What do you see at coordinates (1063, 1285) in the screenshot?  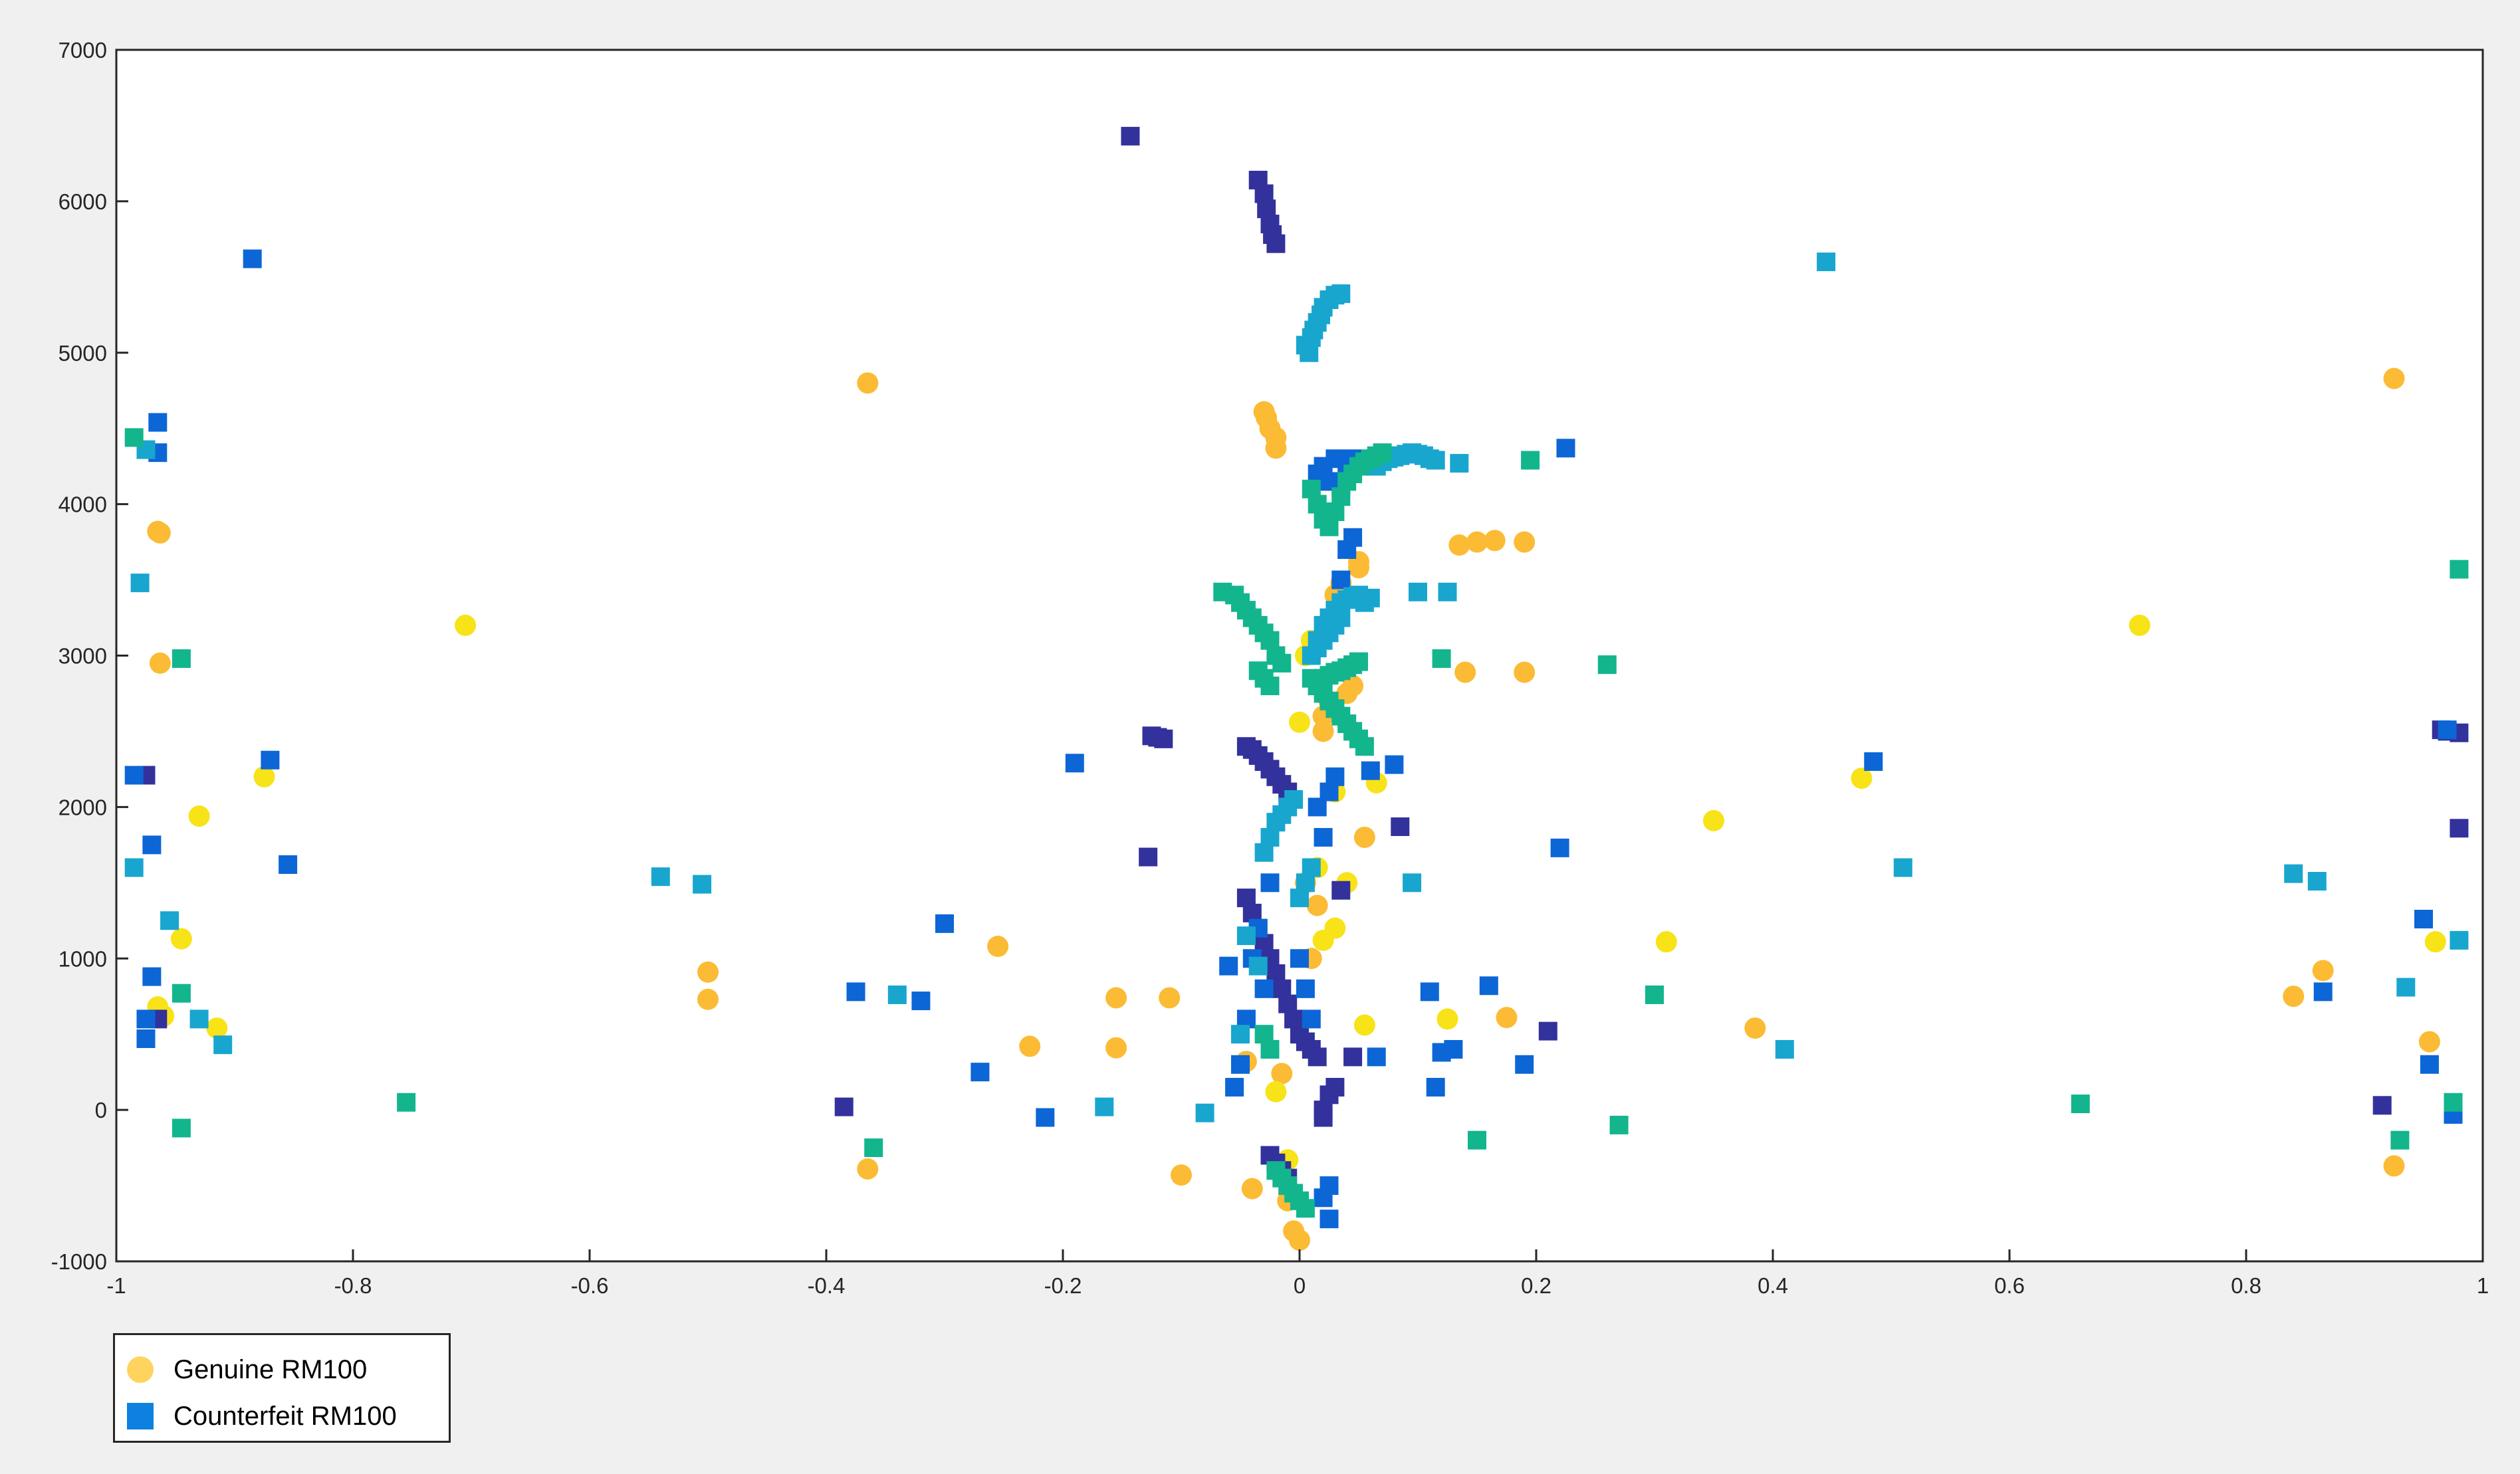 I see `x-tick-label: -0.2` at bounding box center [1063, 1285].